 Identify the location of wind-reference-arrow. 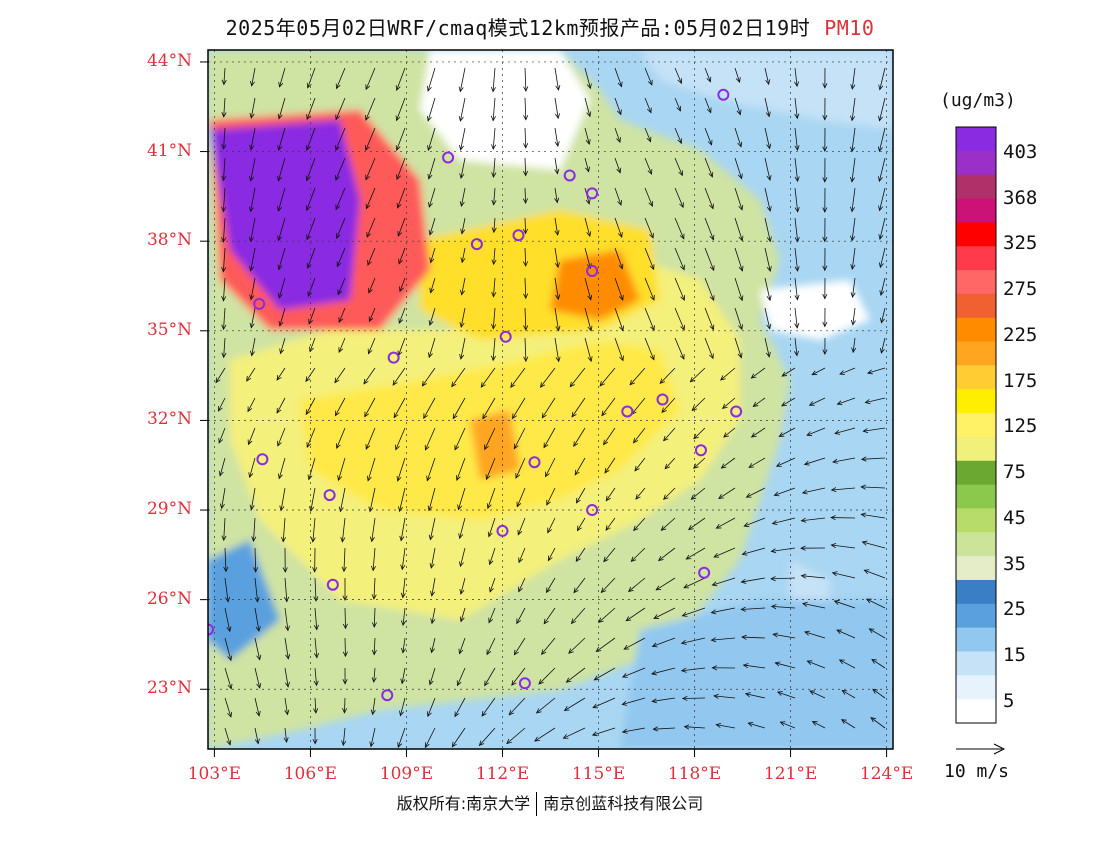
(981, 749).